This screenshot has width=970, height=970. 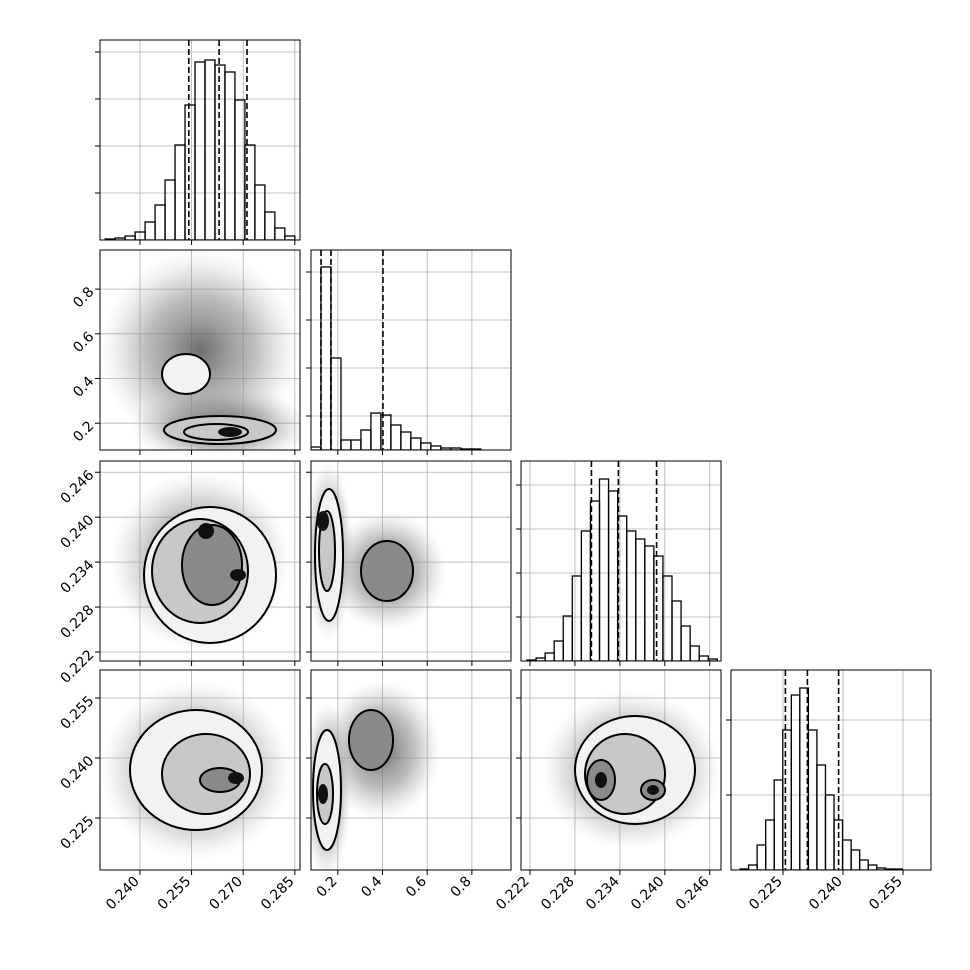 I want to click on x-tick-label: 0.225, so click(x=766, y=894).